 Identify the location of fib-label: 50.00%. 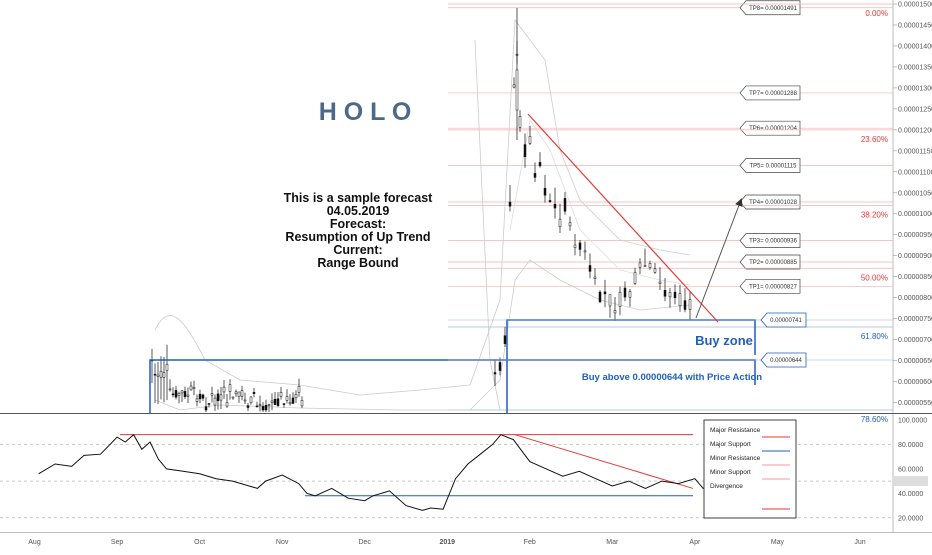
(874, 277).